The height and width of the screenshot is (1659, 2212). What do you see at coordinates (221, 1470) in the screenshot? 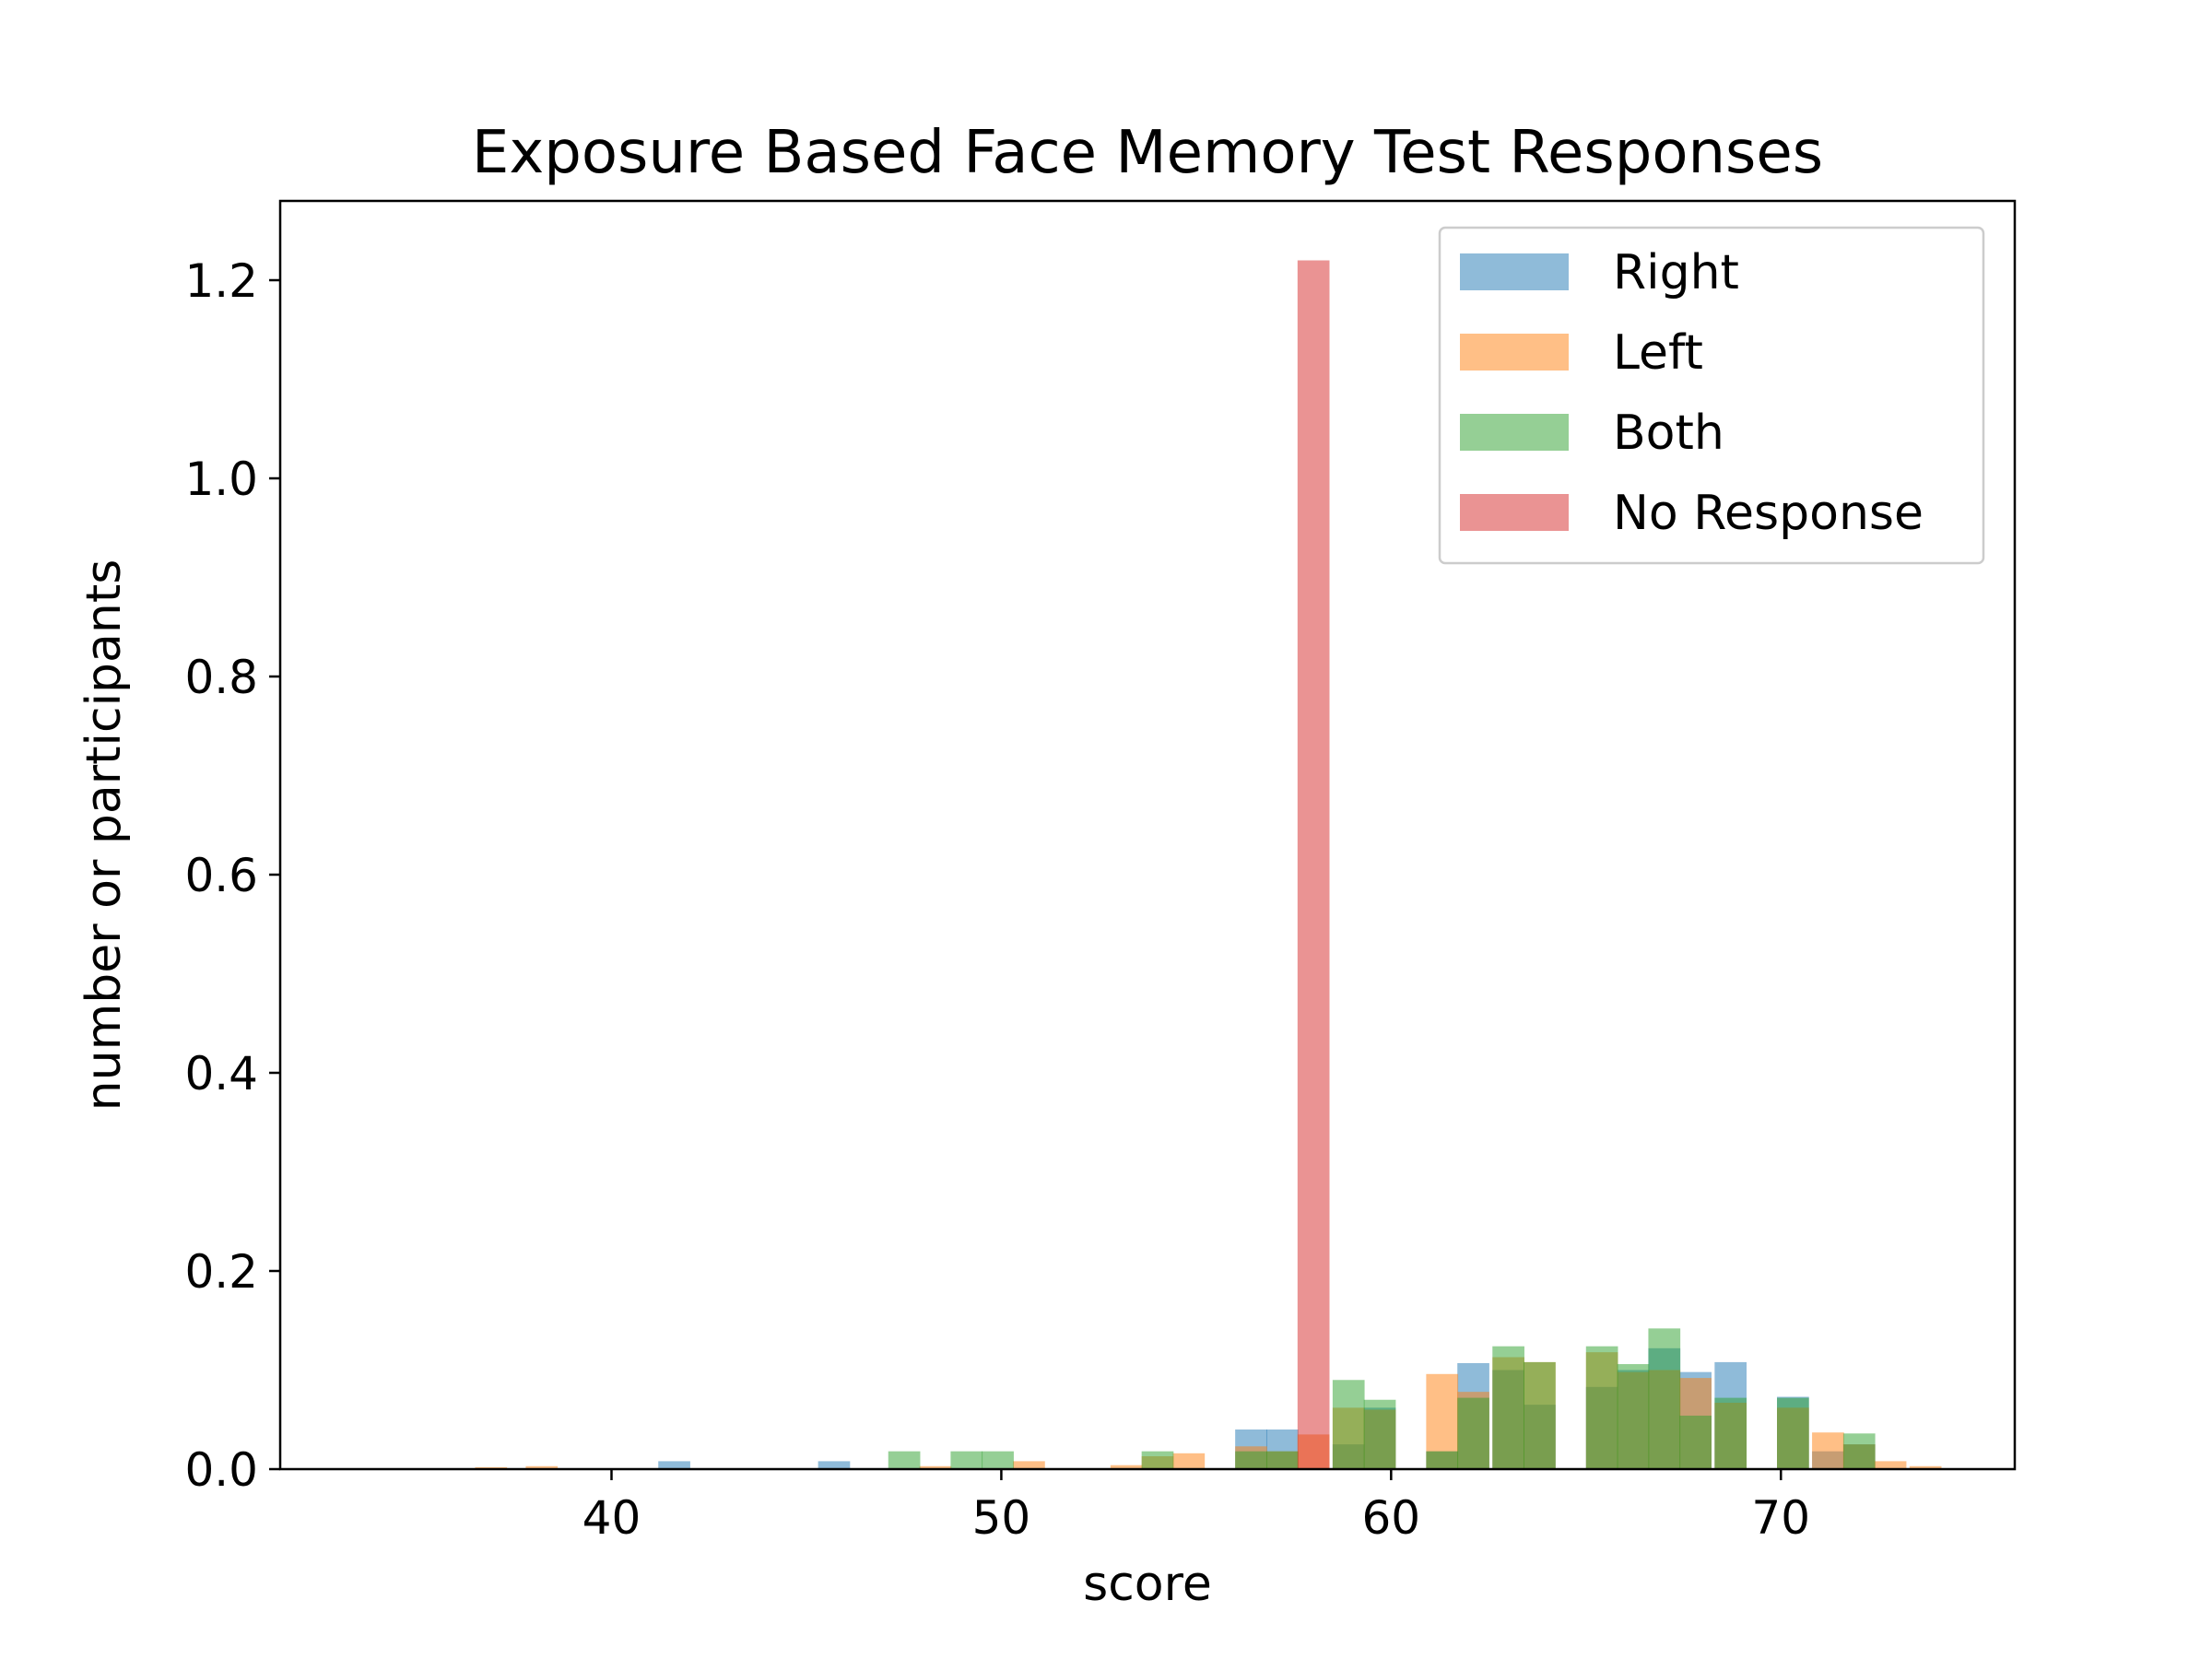
I see `y-tick-label: 0.0` at bounding box center [221, 1470].